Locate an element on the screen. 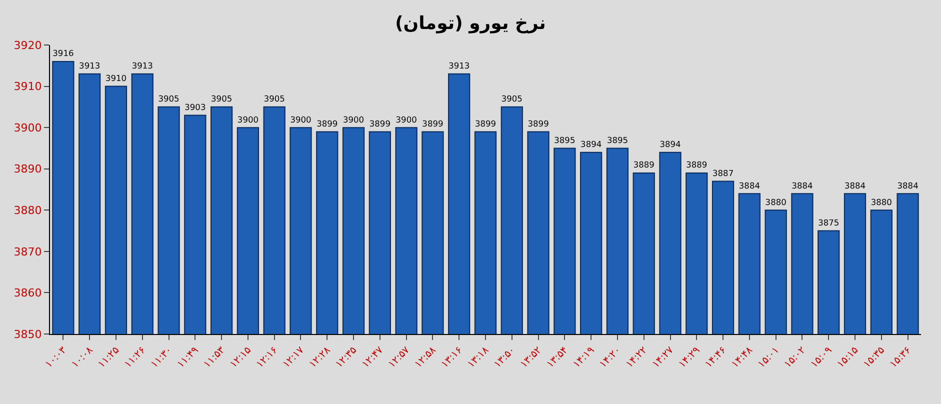 The height and width of the screenshot is (404, 941). x-tick-label: ۱۱:۲۶ is located at coordinates (135, 357).